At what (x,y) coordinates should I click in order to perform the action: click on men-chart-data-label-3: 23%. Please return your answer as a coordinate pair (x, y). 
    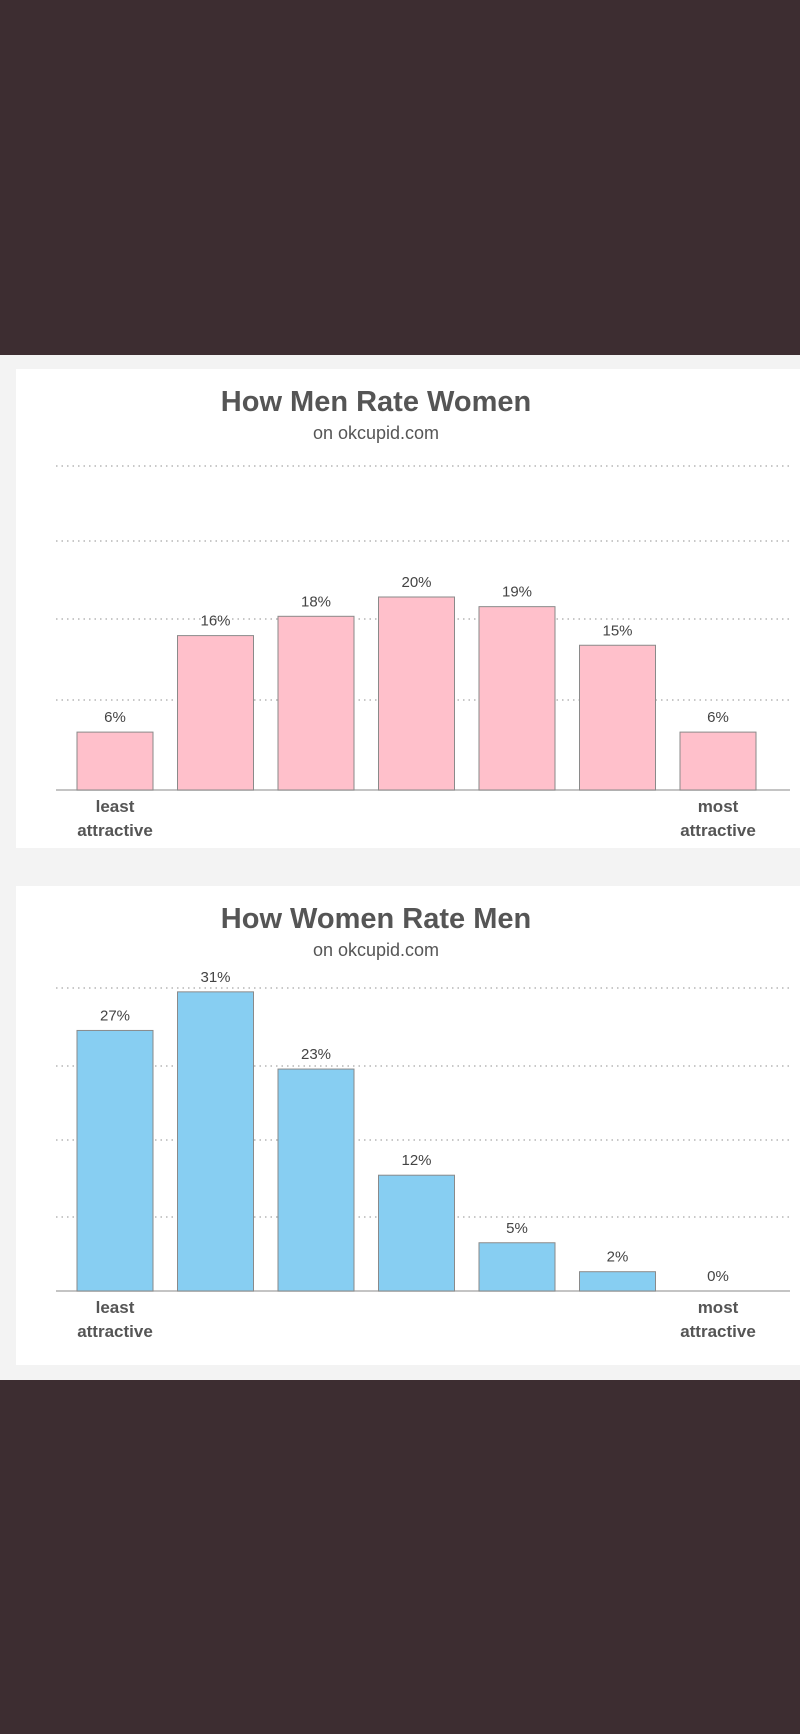
    Looking at the image, I should click on (316, 1054).